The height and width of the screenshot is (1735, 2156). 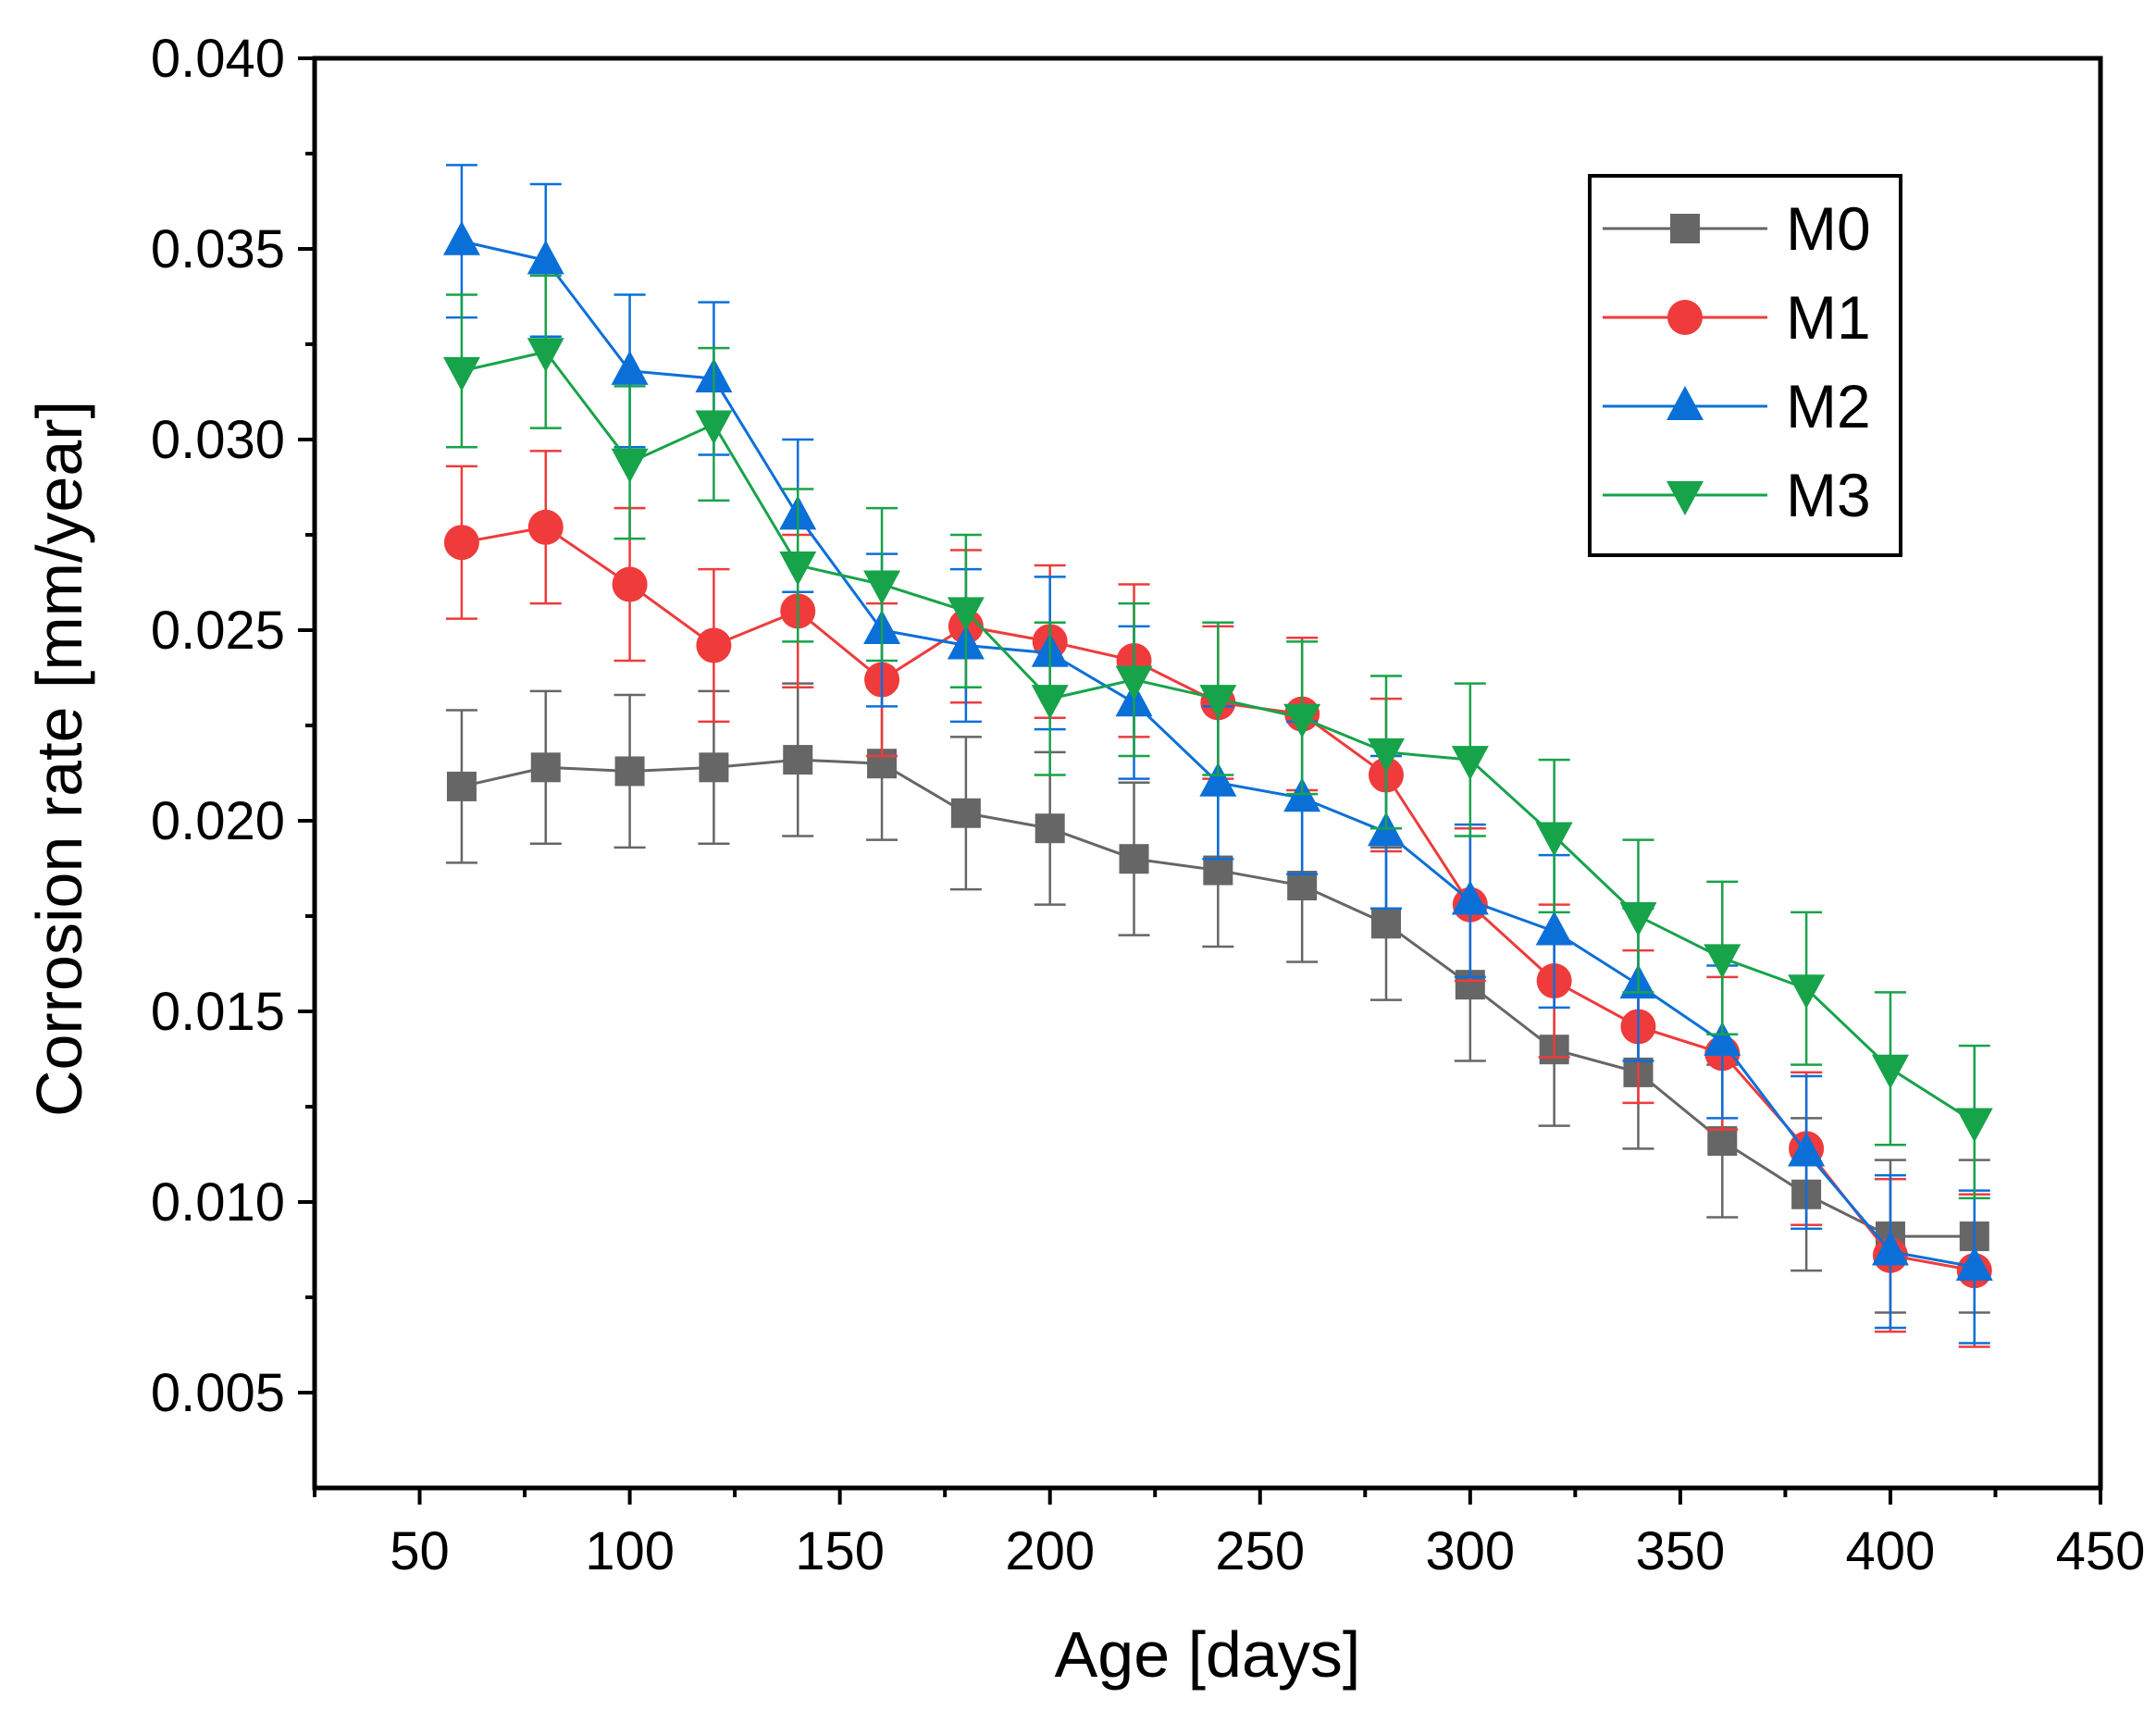 What do you see at coordinates (1828, 318) in the screenshot?
I see `legend-label: M1` at bounding box center [1828, 318].